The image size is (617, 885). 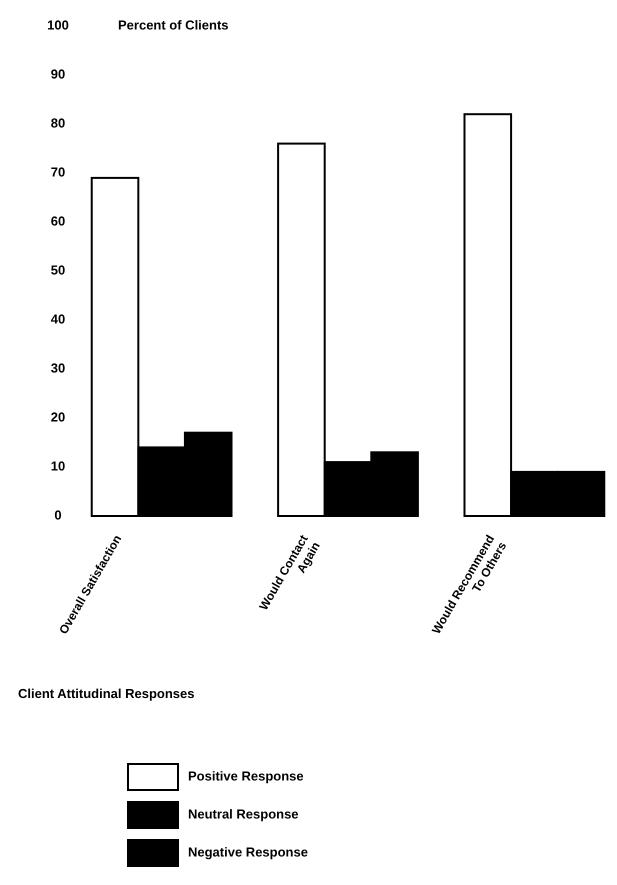 I want to click on y-tick-label: 10, so click(x=58, y=466).